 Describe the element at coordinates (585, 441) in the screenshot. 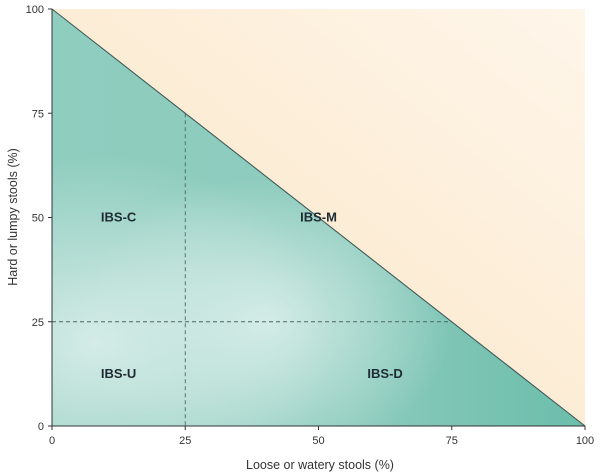

I see `x-tick-label: 100` at that location.